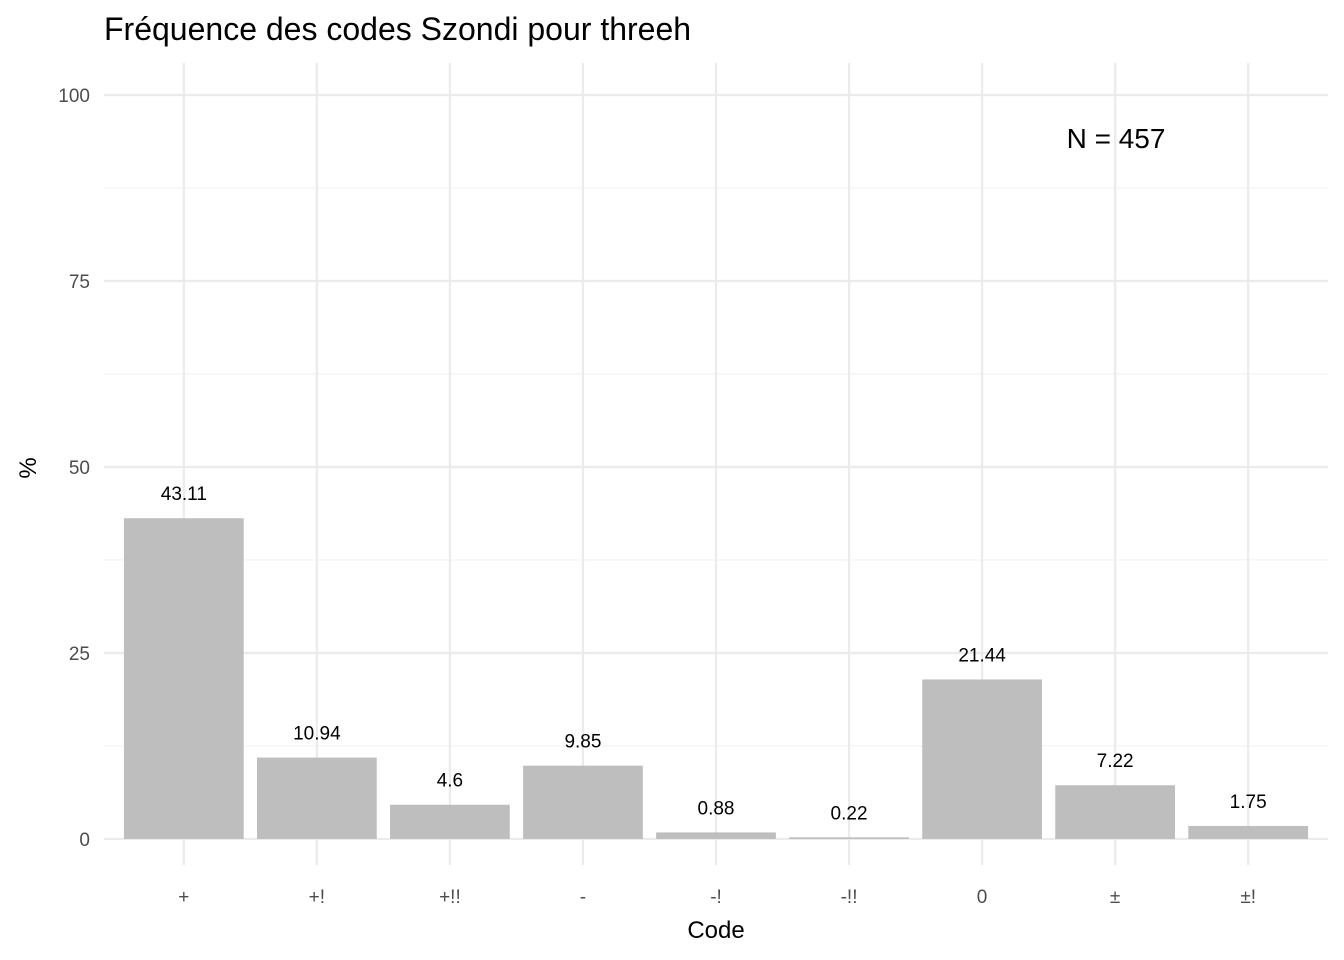  I want to click on data-label: 21.44, so click(982, 655).